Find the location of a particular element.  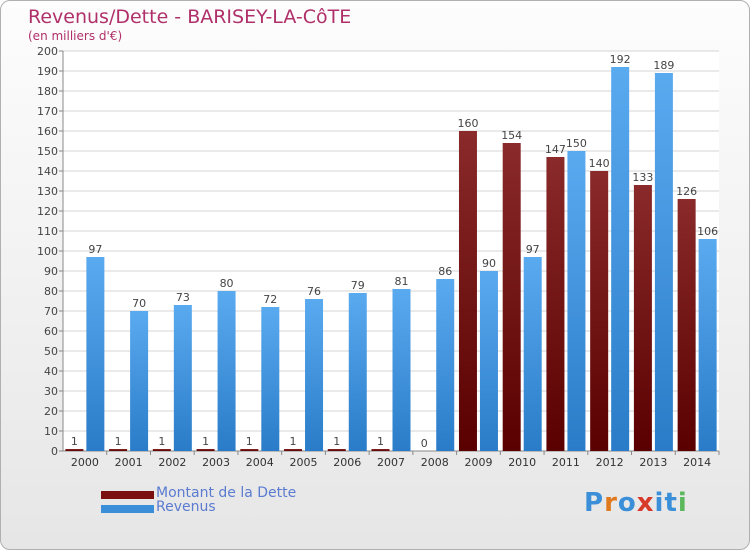

x-tick-label: 2010 is located at coordinates (522, 462).